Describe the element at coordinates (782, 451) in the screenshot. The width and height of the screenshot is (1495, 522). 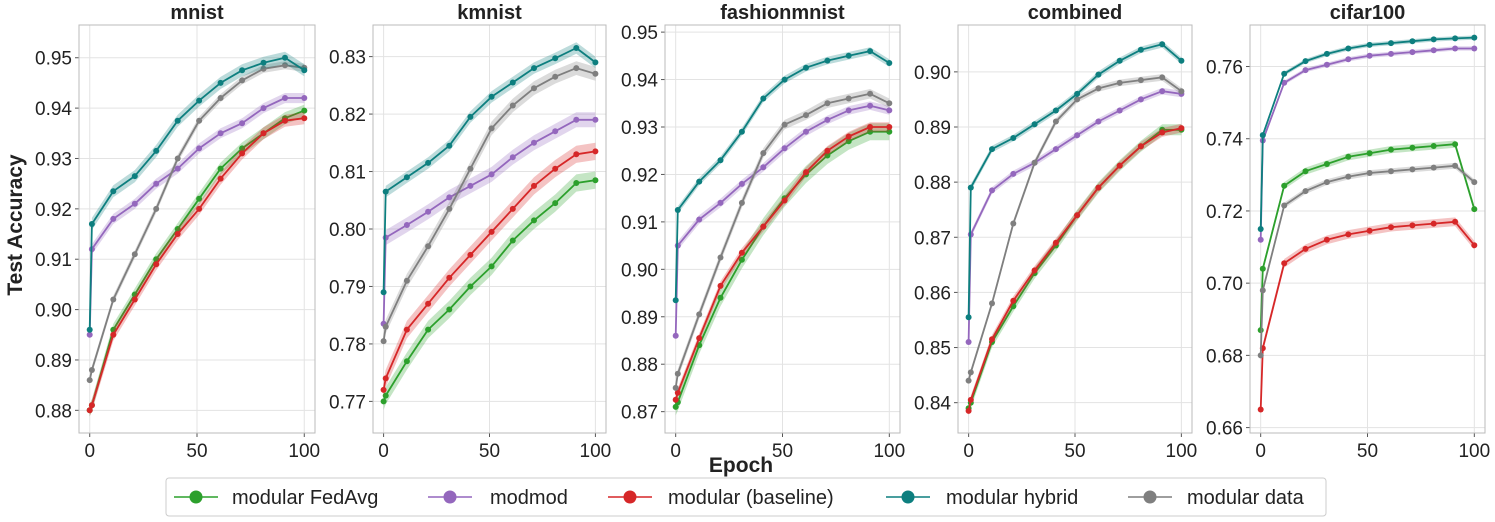
I see `x-tick-label: 50` at that location.